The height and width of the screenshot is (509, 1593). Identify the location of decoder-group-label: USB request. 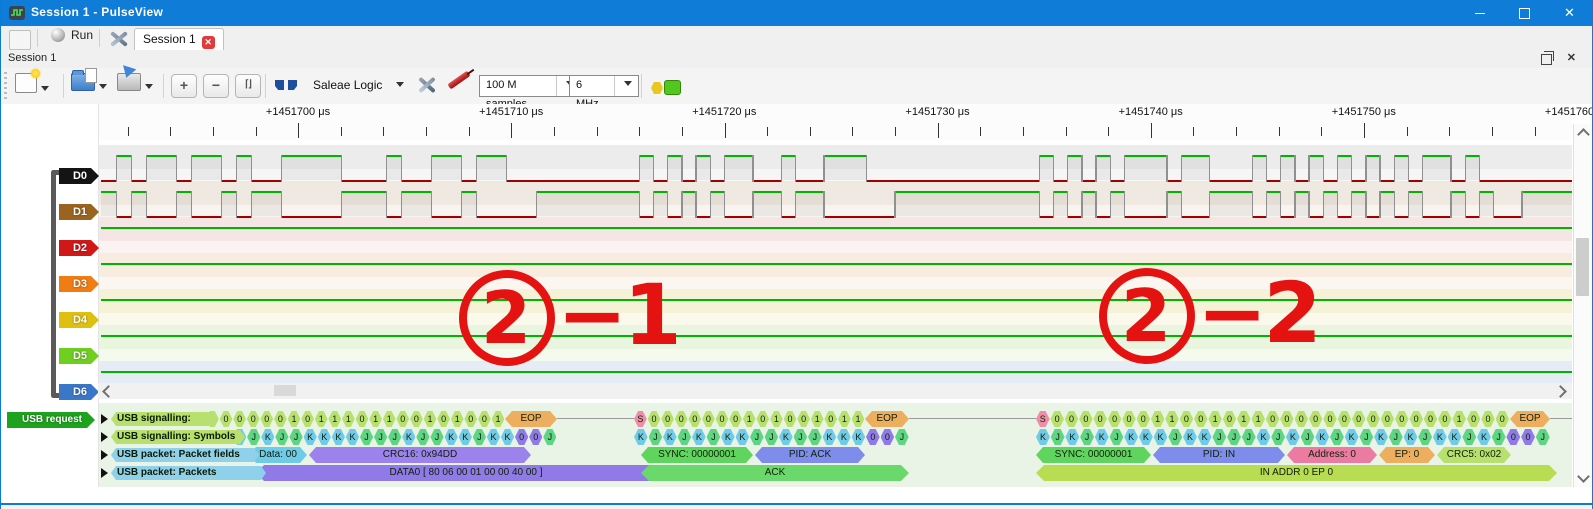
(51, 420).